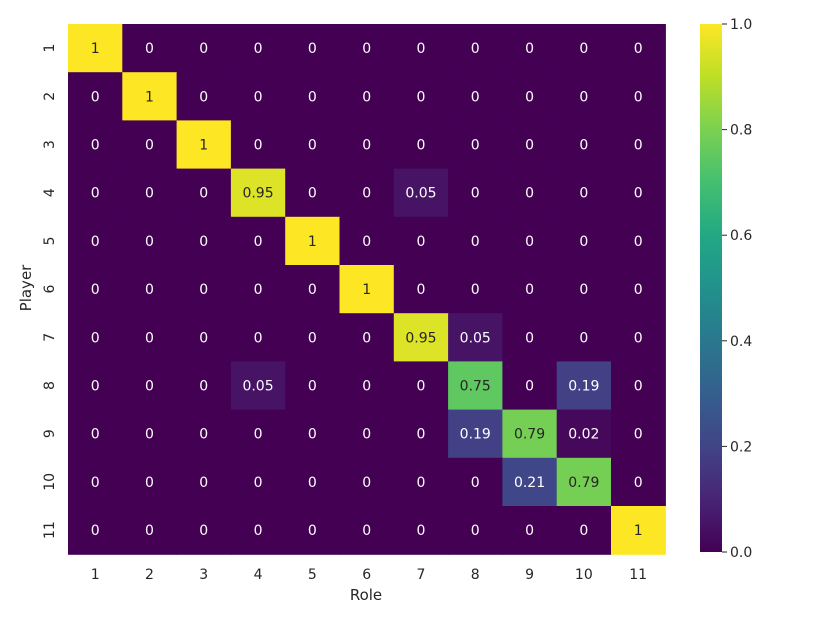  What do you see at coordinates (258, 575) in the screenshot?
I see `x-tick-label: 4` at bounding box center [258, 575].